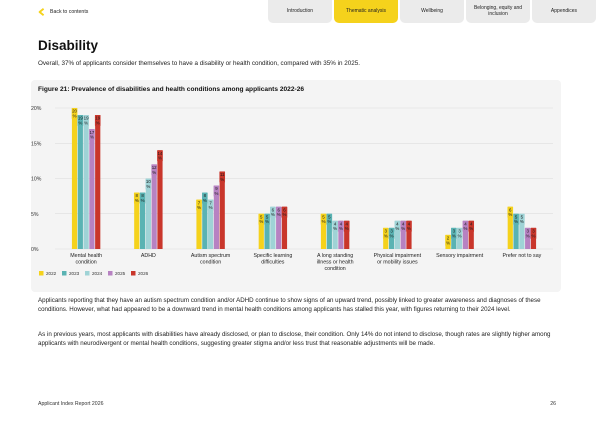 This screenshot has height=424, width=600. What do you see at coordinates (36, 144) in the screenshot?
I see `y-tick-label: 15%` at bounding box center [36, 144].